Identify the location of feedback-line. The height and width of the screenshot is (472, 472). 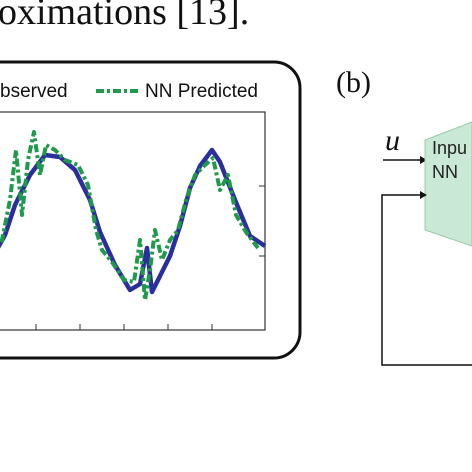
(426, 280).